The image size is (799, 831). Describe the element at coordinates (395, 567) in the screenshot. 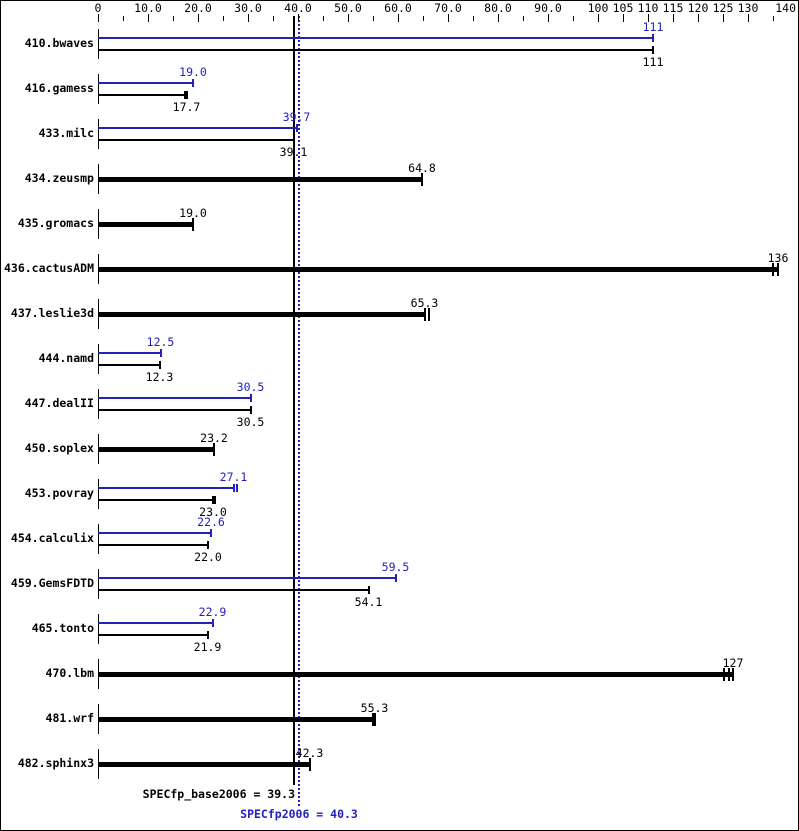

I see `peak-value-label: 59.5` at that location.